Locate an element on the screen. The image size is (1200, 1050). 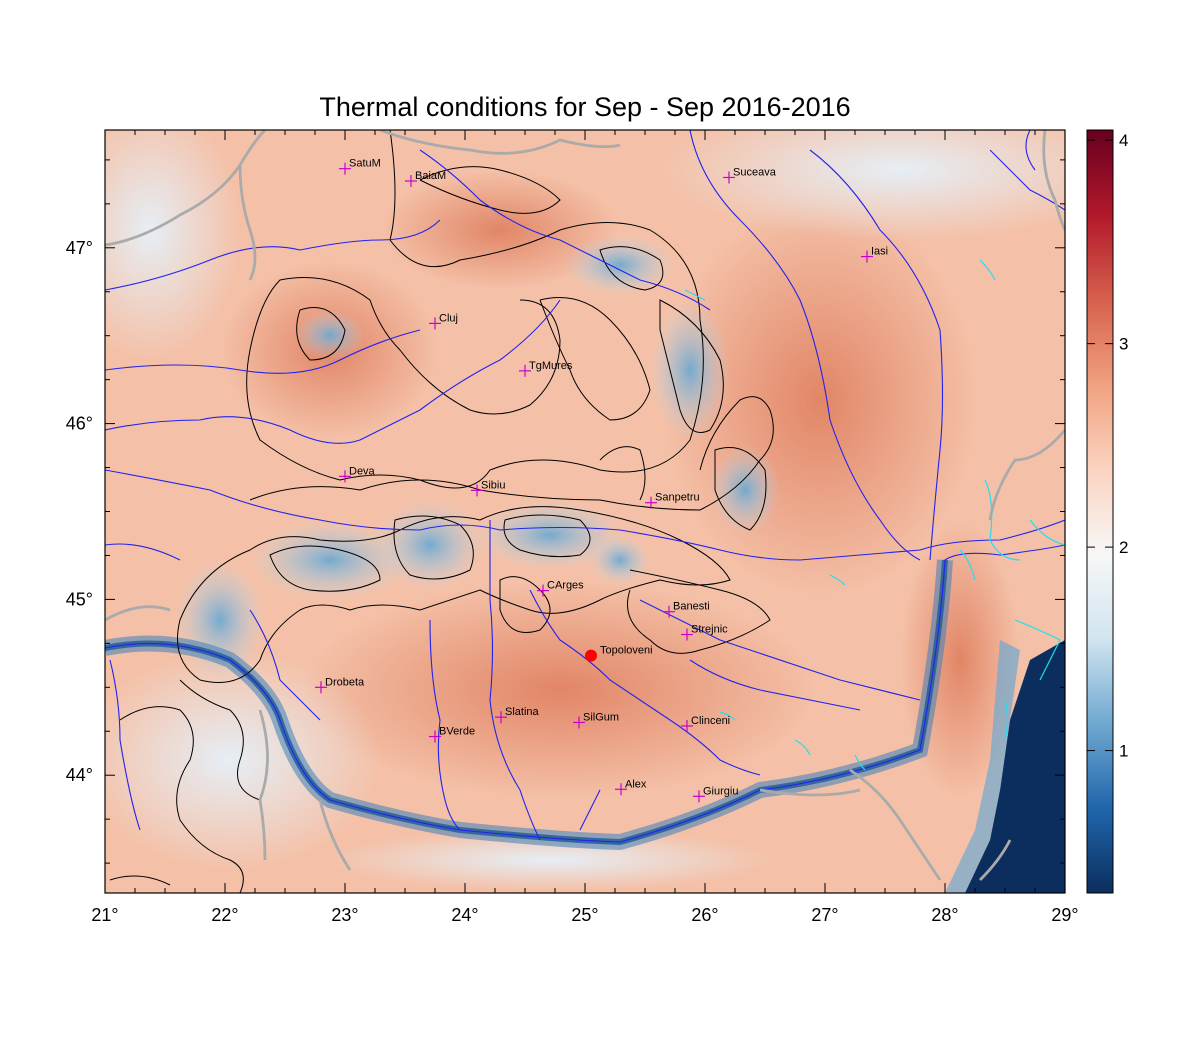
city-strejnic: Strejnic is located at coordinates (704, 632).